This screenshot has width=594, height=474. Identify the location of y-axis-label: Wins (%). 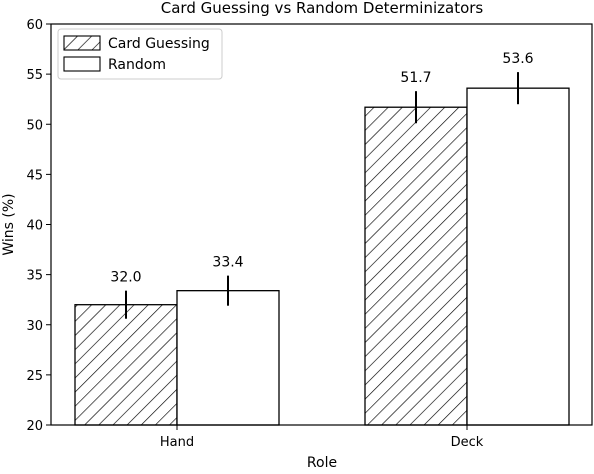
(9, 224).